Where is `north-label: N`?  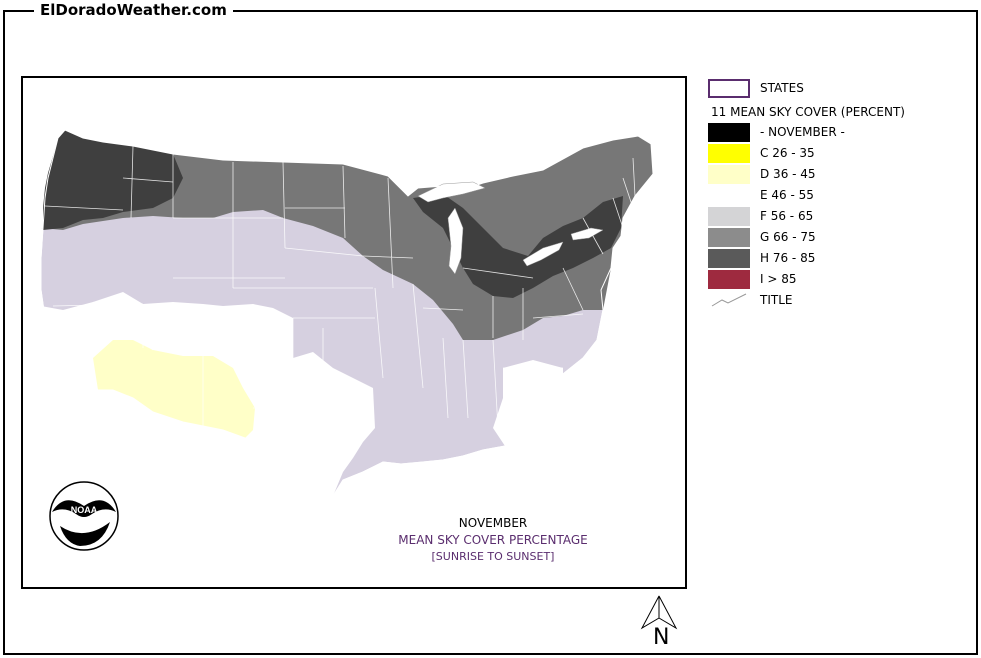 north-label: N is located at coordinates (661, 637).